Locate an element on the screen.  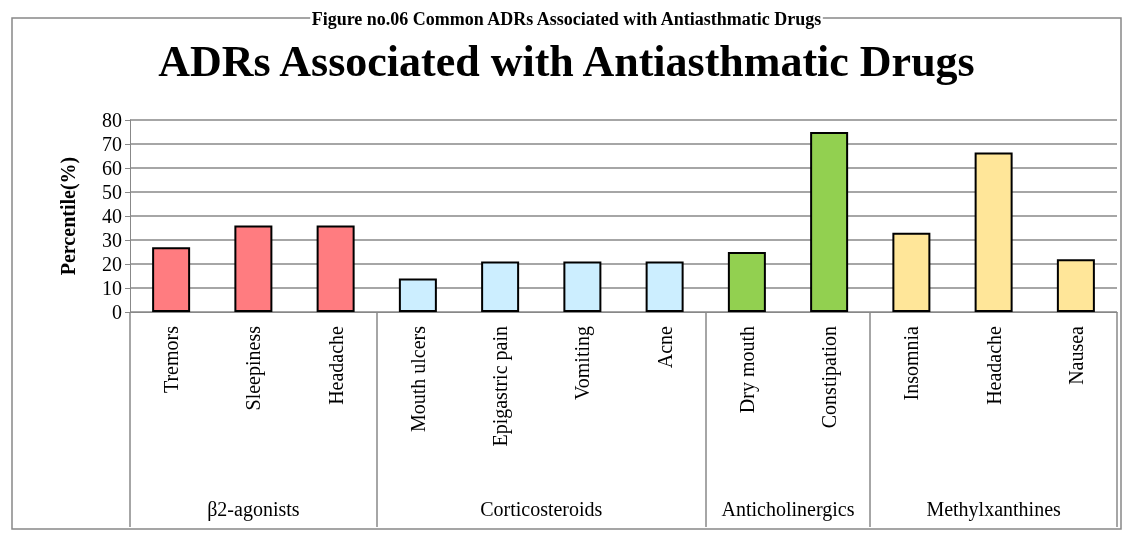
x-tick-label: Vomiting is located at coordinates (583, 363).